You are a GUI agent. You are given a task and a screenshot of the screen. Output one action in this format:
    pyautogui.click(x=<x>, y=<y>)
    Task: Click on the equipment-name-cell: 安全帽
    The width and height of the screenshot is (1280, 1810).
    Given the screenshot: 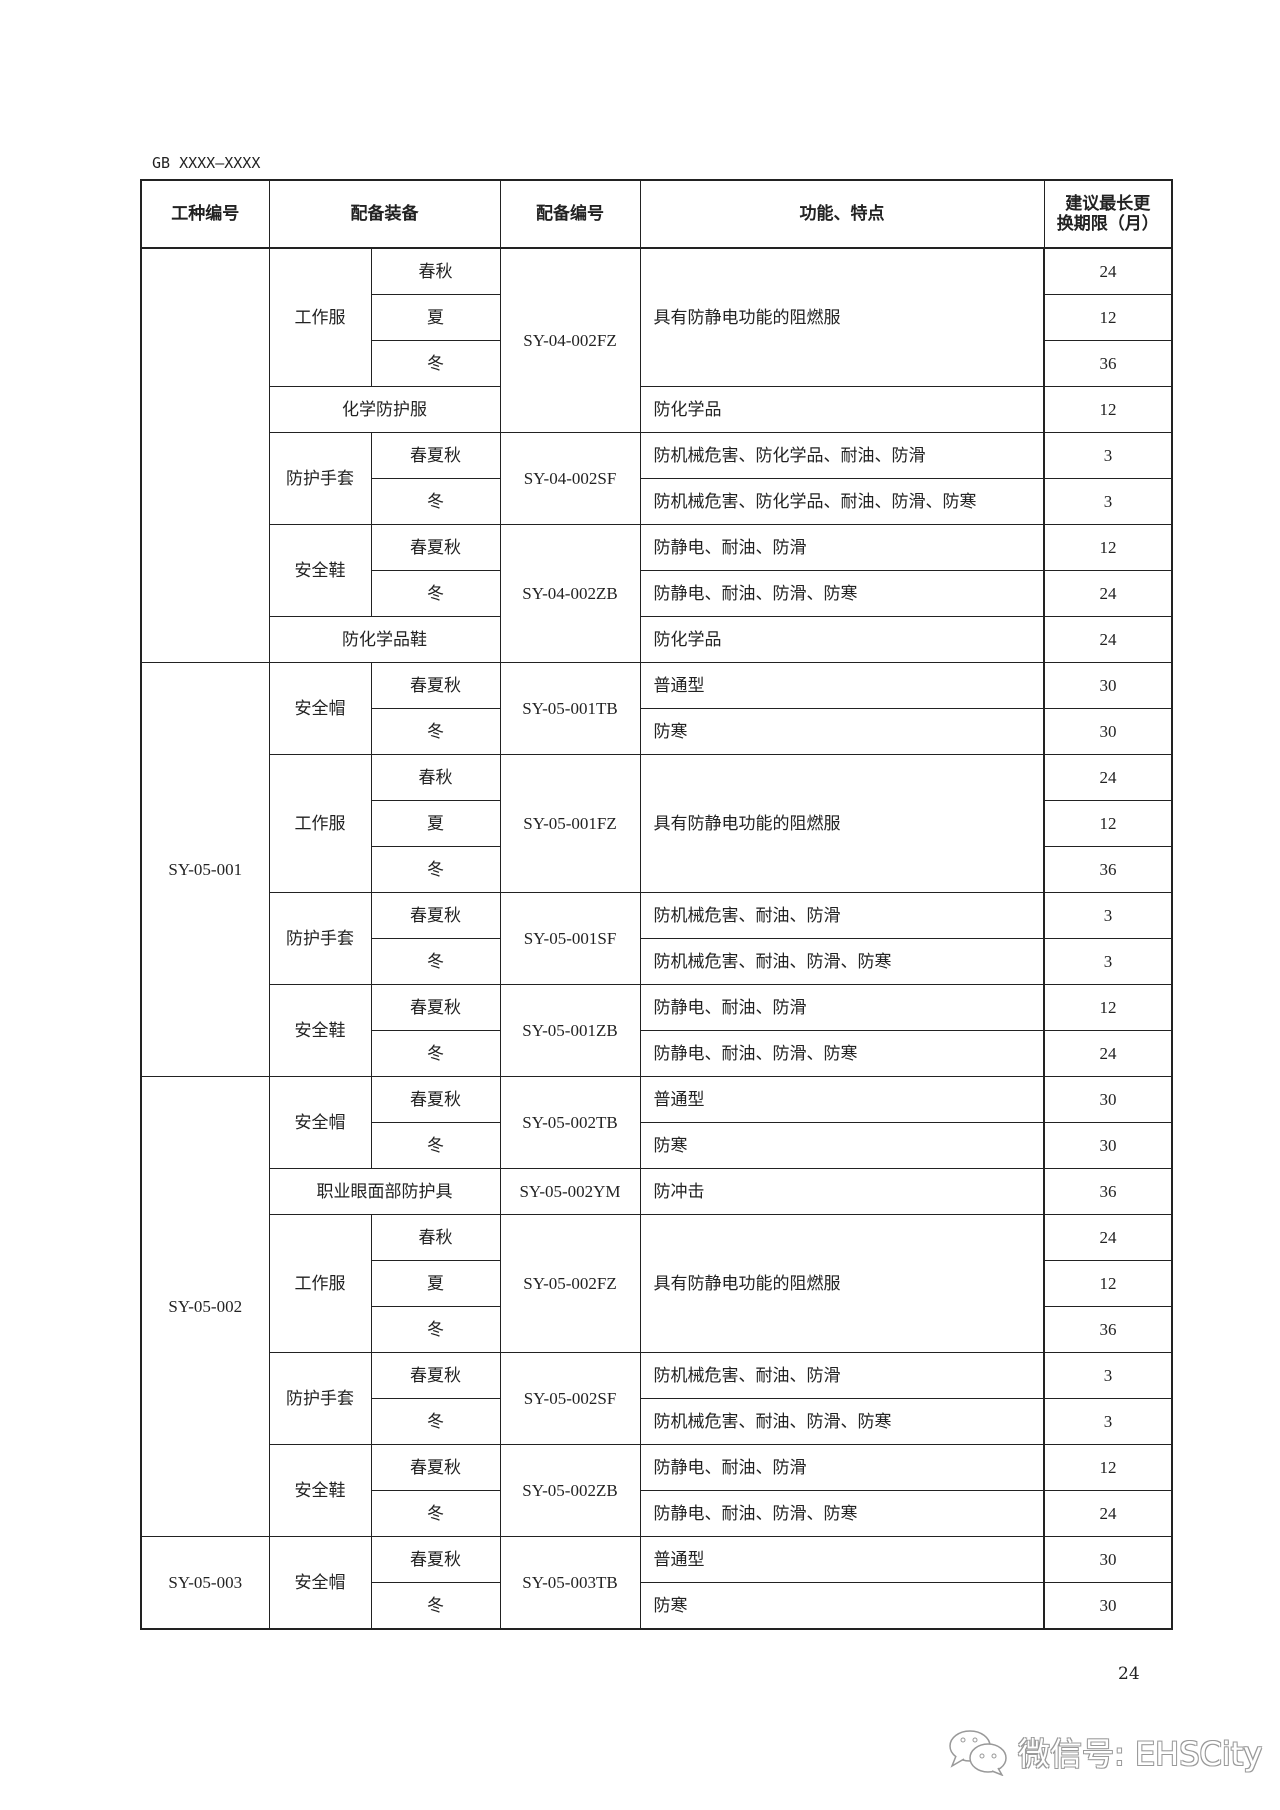 What is the action you would take?
    pyautogui.click(x=320, y=1583)
    